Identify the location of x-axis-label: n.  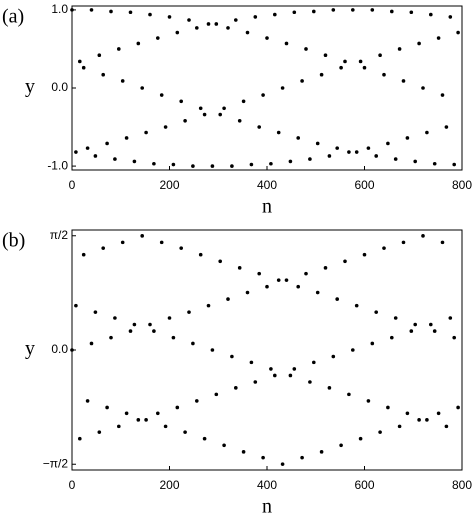
(267, 207).